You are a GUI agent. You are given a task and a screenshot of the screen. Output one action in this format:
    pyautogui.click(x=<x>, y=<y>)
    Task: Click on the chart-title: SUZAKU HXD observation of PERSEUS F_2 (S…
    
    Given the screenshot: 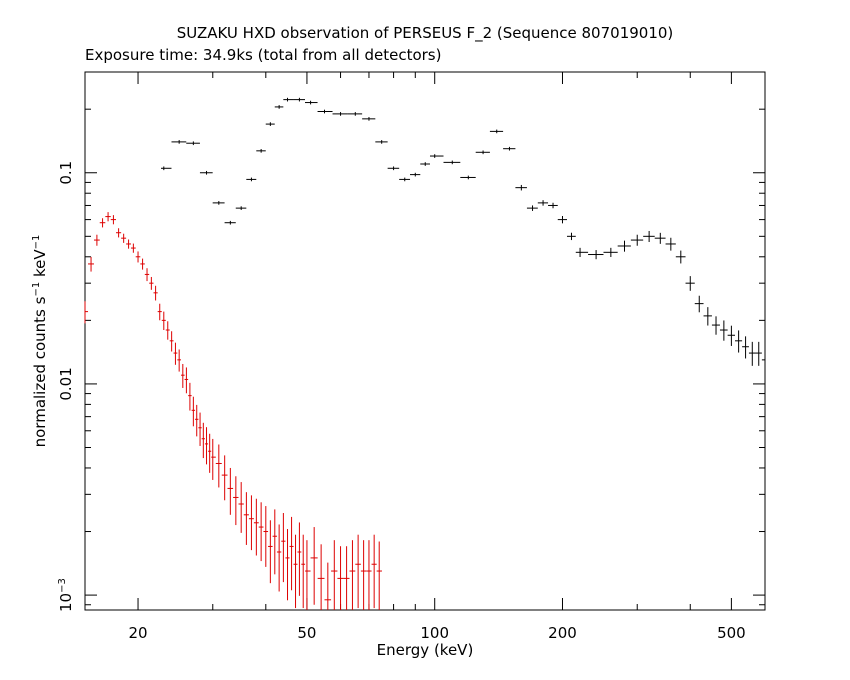 What is the action you would take?
    pyautogui.click(x=425, y=33)
    